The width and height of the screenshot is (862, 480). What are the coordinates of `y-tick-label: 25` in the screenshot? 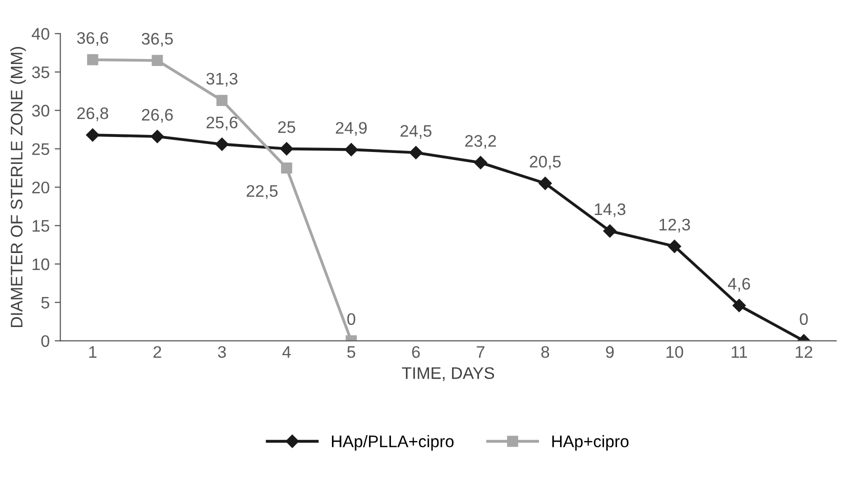 It's located at (41, 149).